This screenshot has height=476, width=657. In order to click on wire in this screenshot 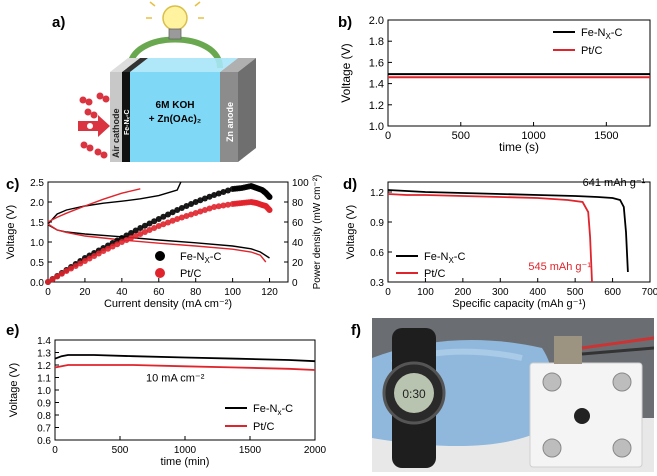, I will do `click(175, 52)`.